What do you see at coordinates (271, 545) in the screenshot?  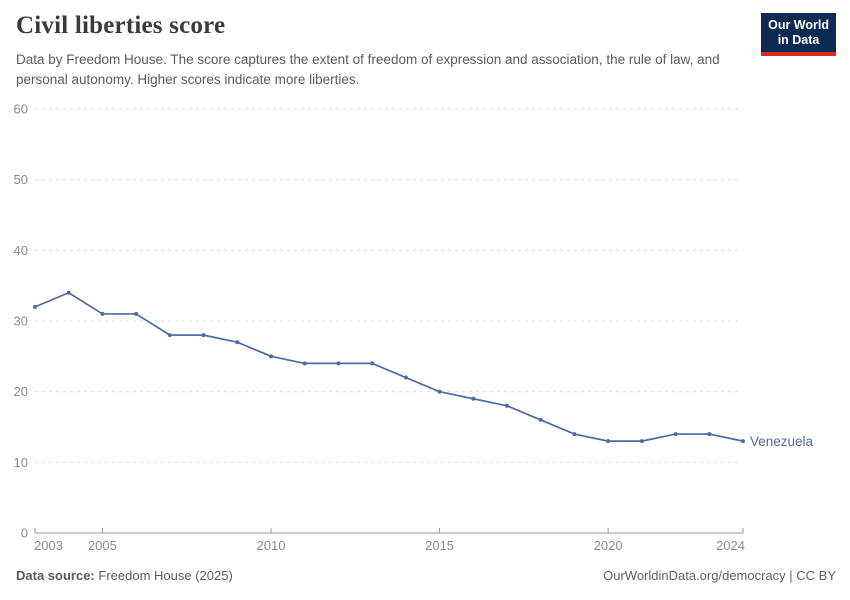 I see `x-tick-label: 2010` at bounding box center [271, 545].